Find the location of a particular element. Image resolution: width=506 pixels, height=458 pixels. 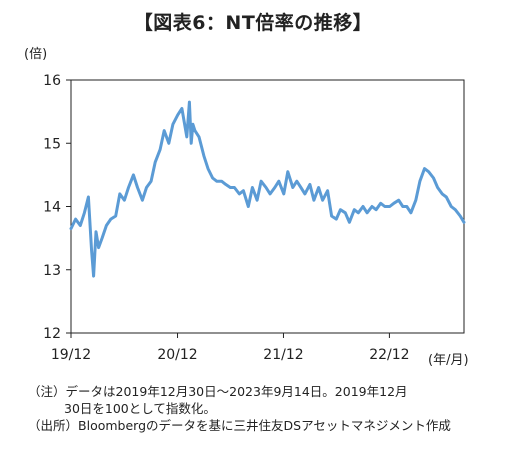

note-tag: （注） is located at coordinates (47, 391).